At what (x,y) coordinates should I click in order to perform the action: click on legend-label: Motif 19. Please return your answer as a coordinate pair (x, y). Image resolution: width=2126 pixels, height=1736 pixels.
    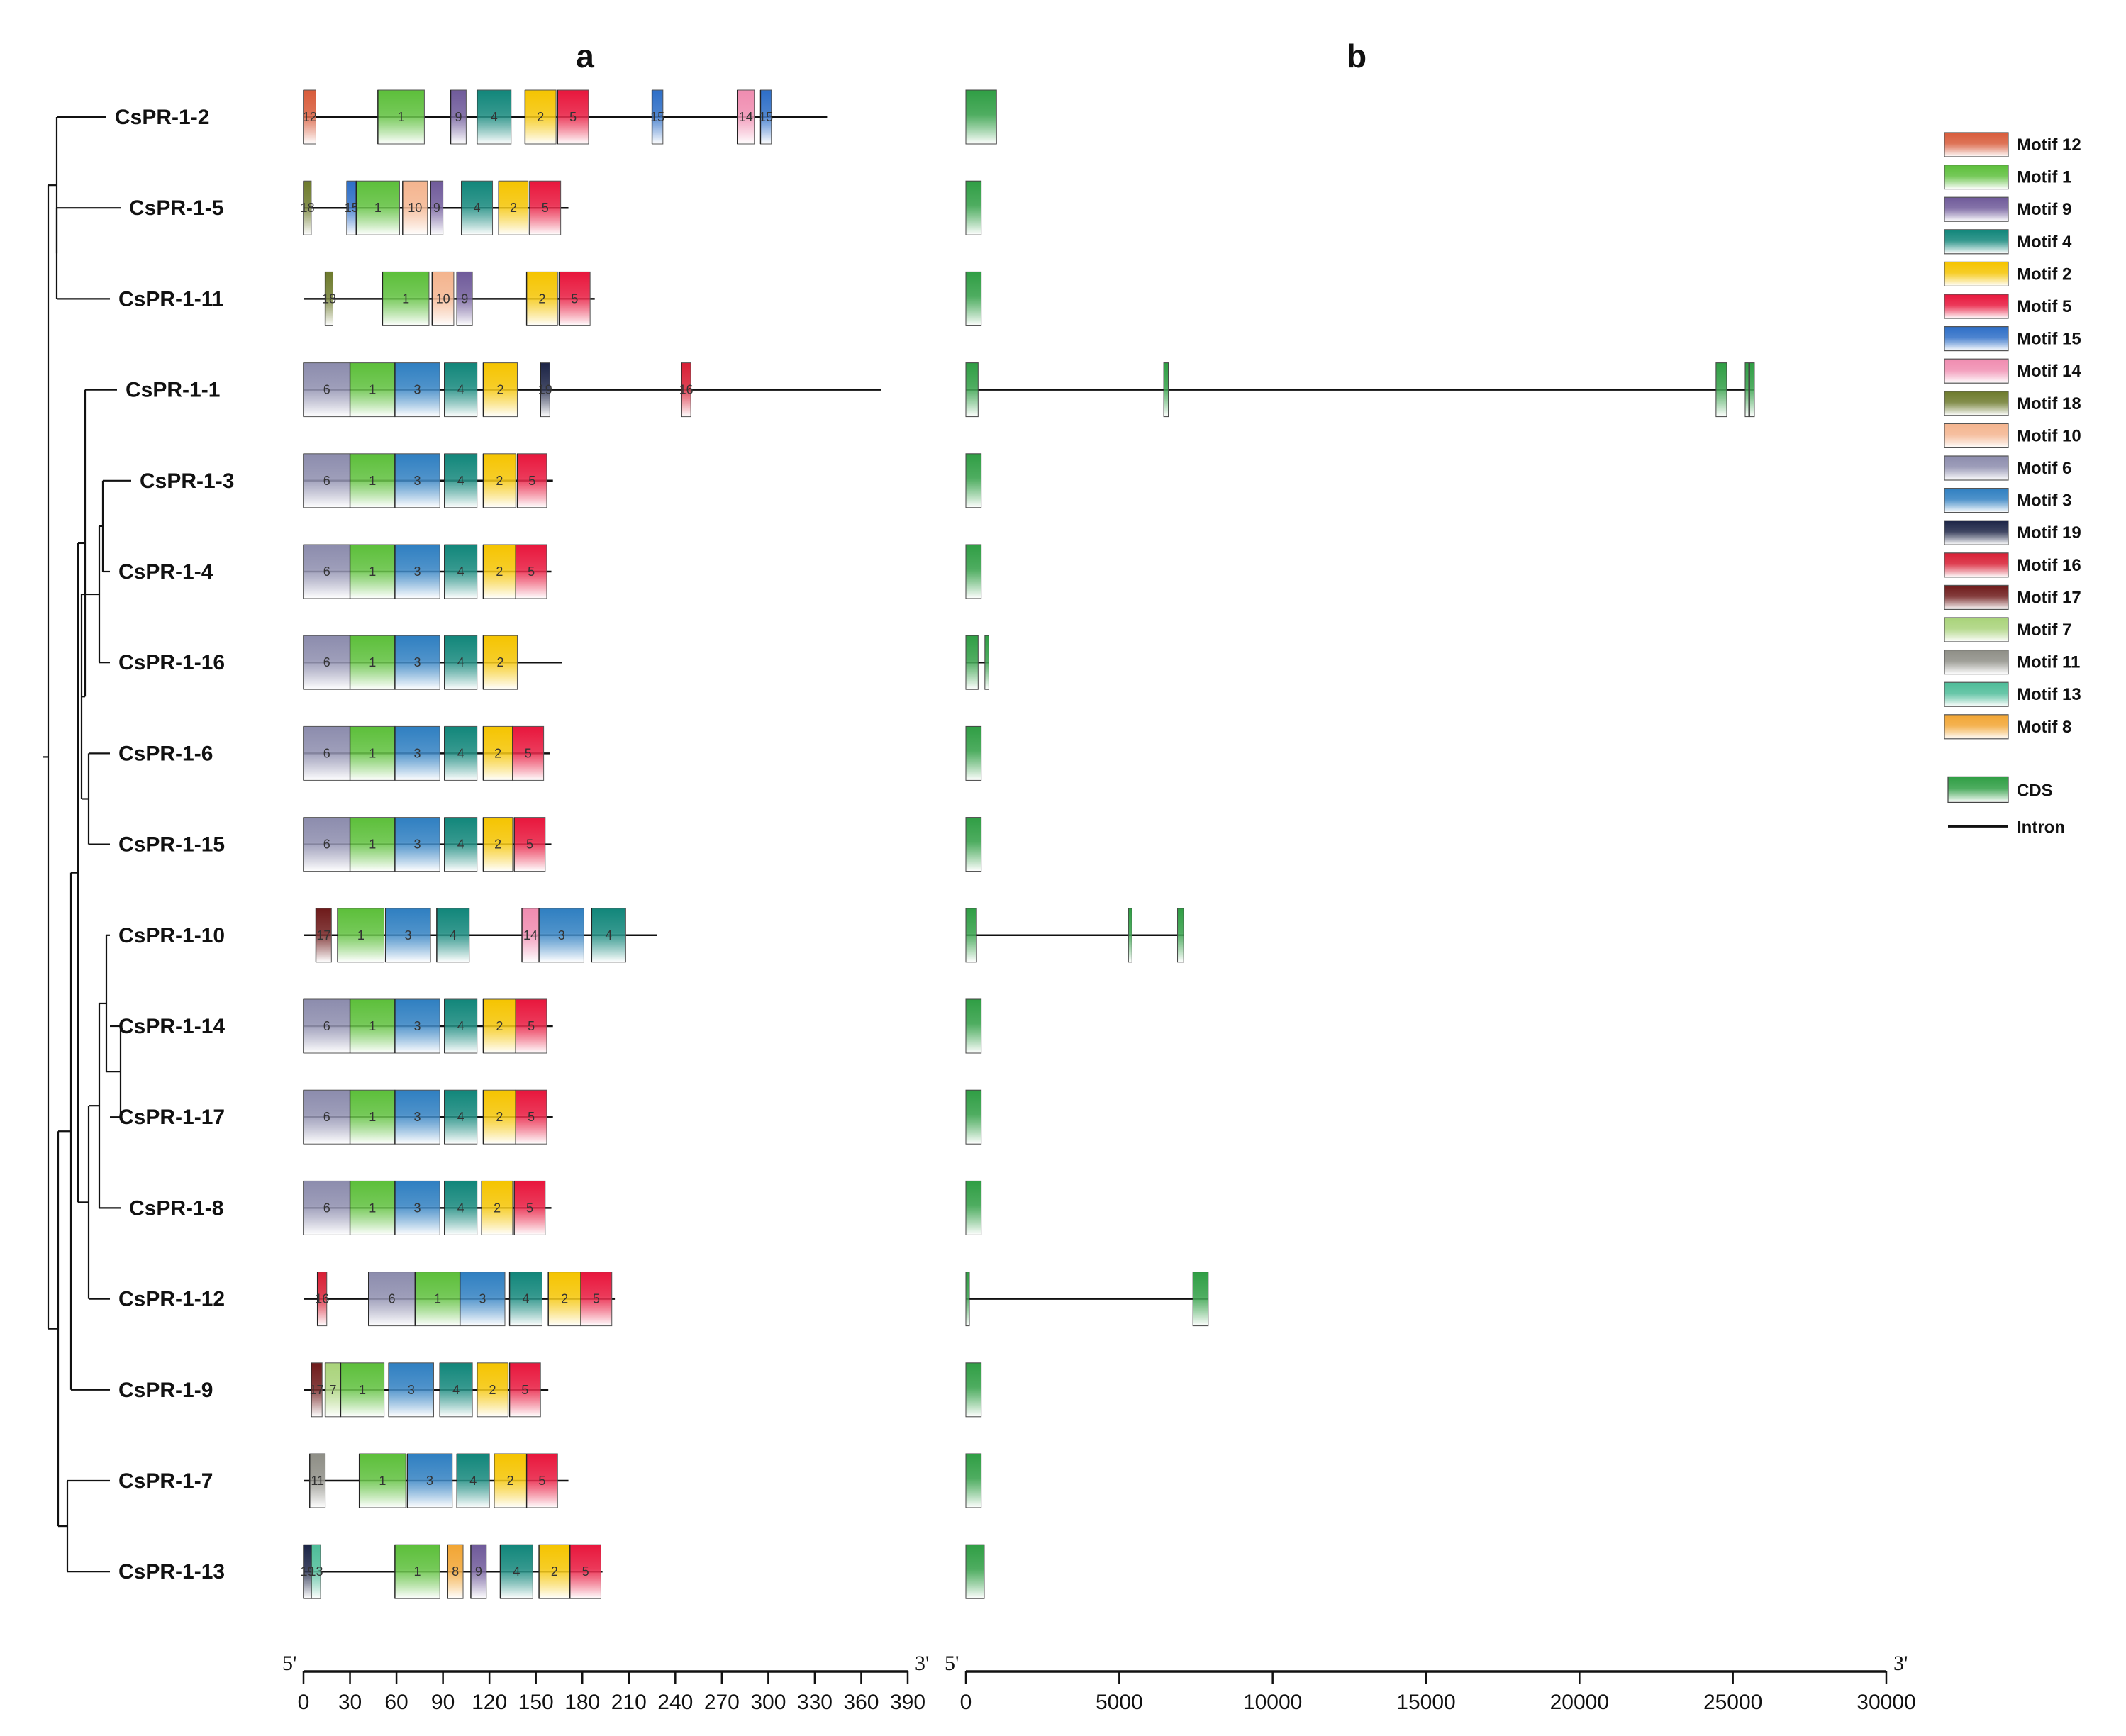
    Looking at the image, I should click on (2049, 532).